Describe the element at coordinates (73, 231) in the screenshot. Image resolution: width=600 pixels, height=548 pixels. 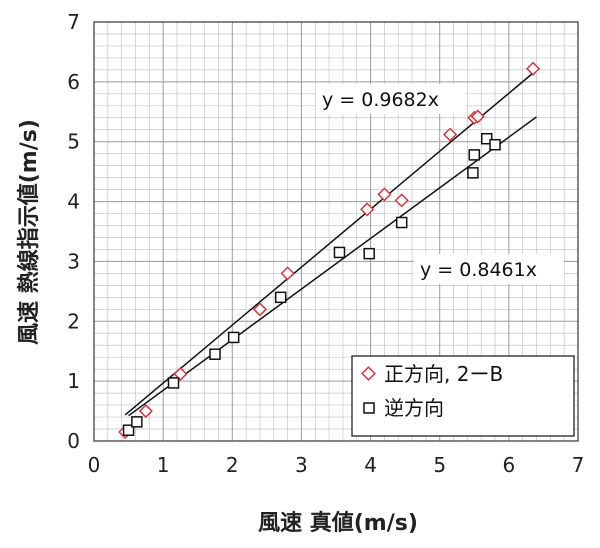
I see `y-tick-labels: 0 1 2 3 4 5 6 7` at that location.